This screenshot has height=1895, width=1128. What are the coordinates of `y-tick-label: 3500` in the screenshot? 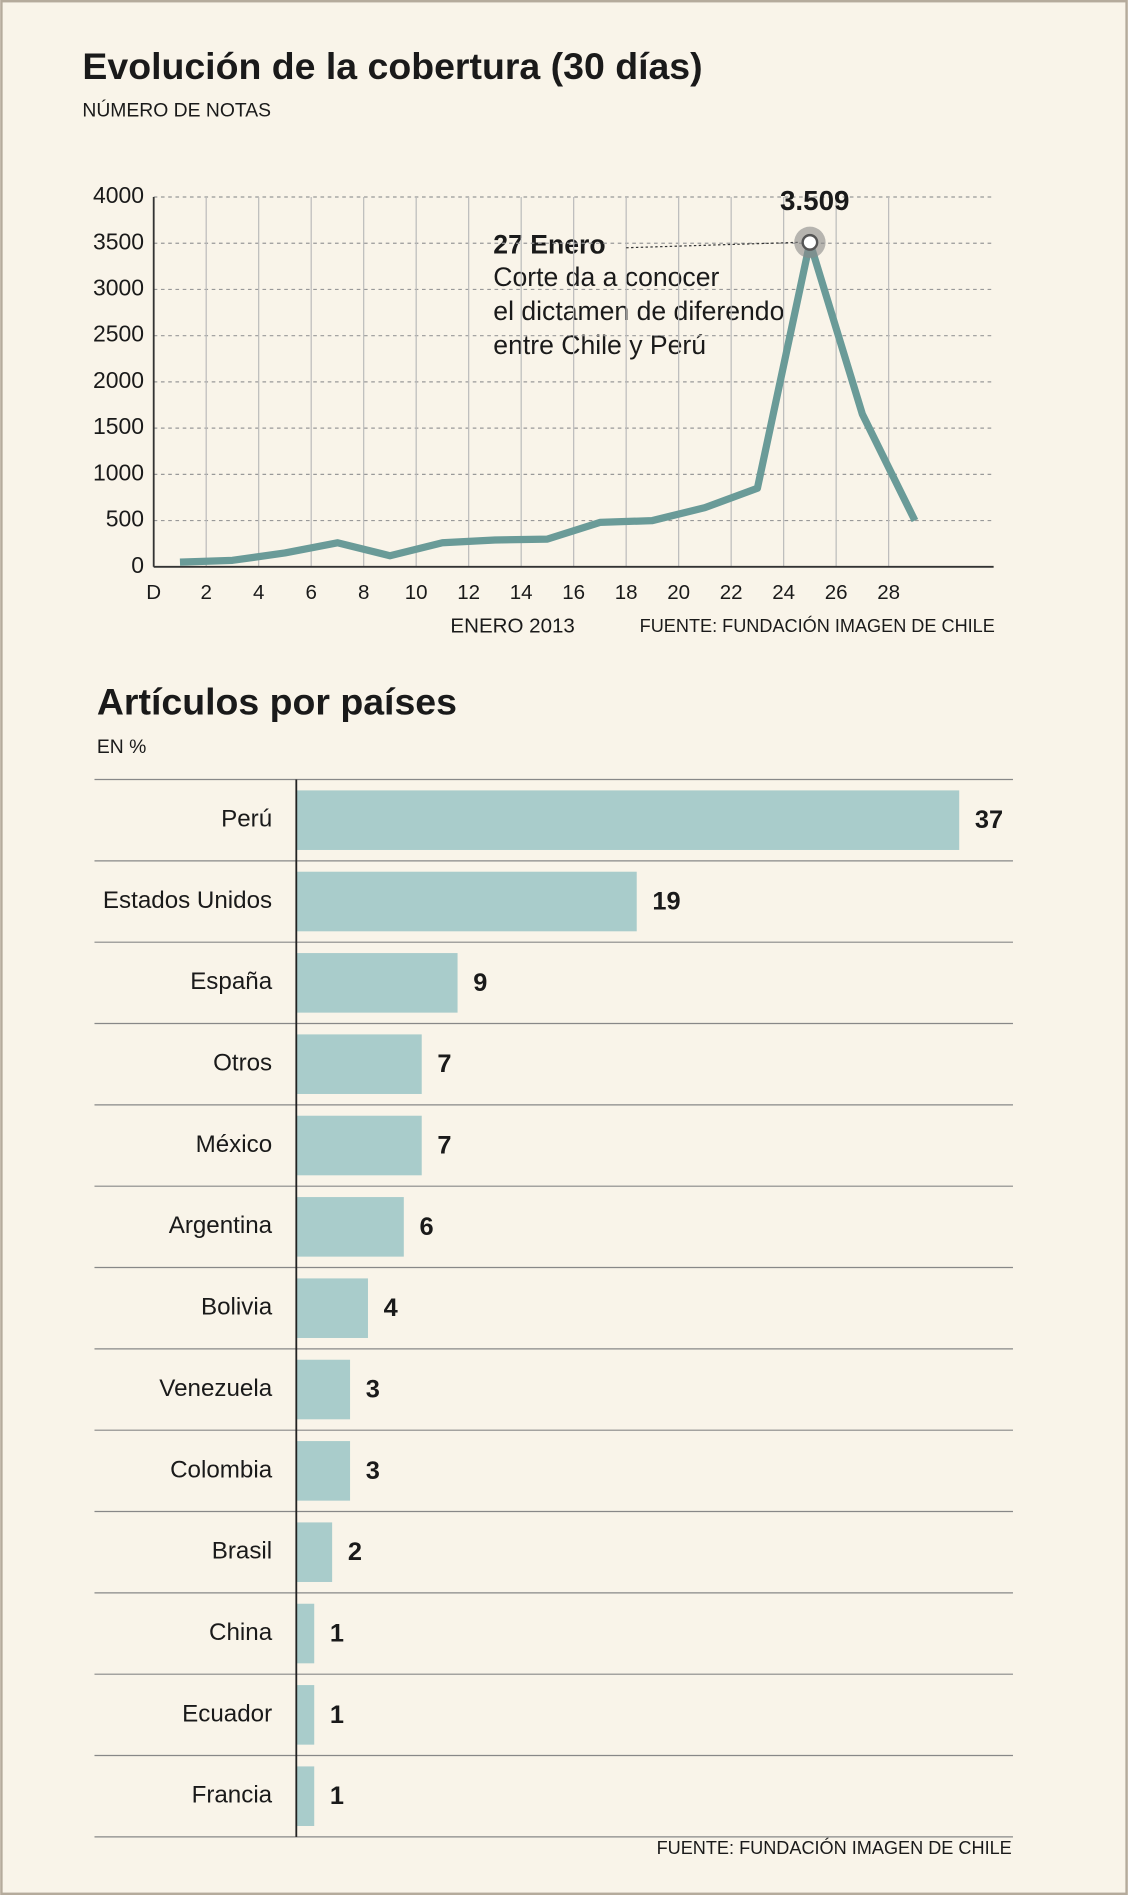 It's located at (118, 241).